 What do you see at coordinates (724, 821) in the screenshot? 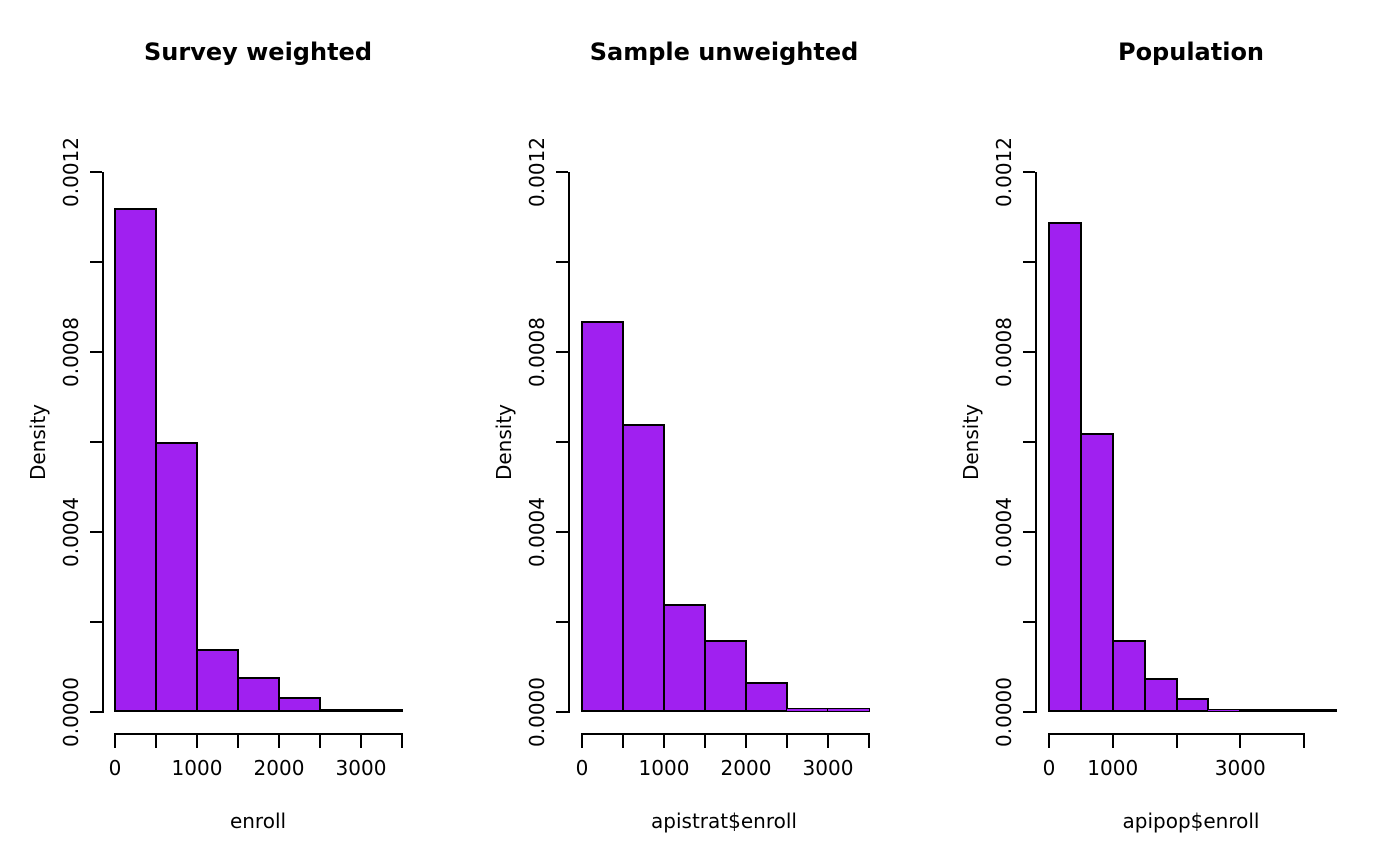
I see `x-axis-title: apistrat$enroll` at bounding box center [724, 821].